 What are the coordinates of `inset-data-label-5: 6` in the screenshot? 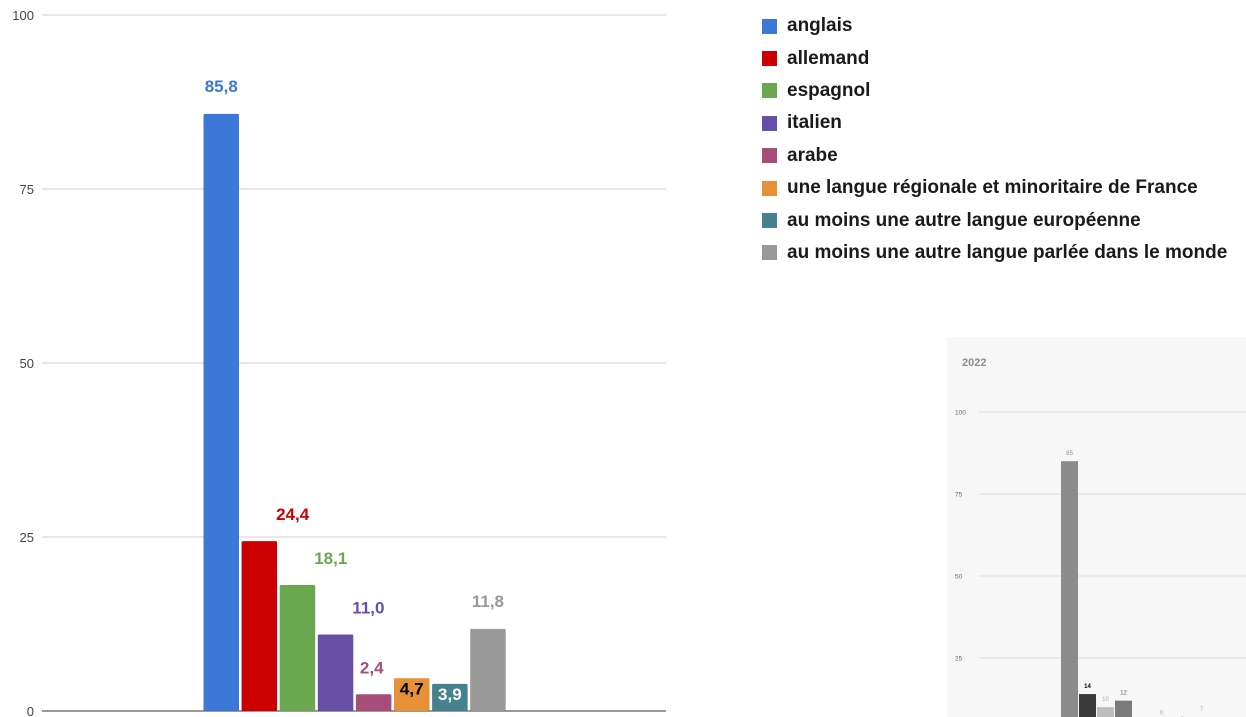 It's located at (1162, 713).